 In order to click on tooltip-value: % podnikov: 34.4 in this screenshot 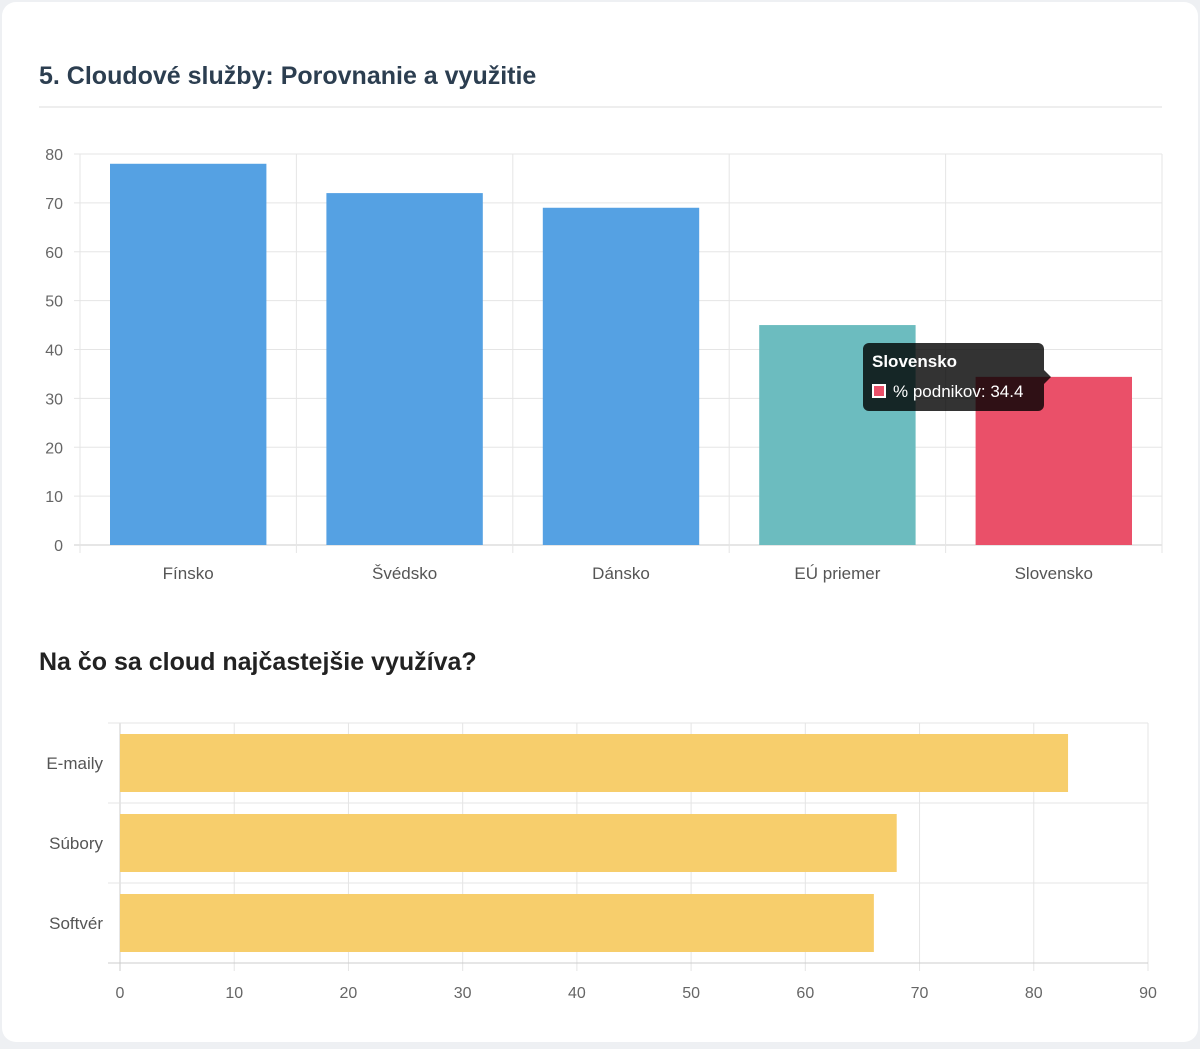, I will do `click(958, 391)`.